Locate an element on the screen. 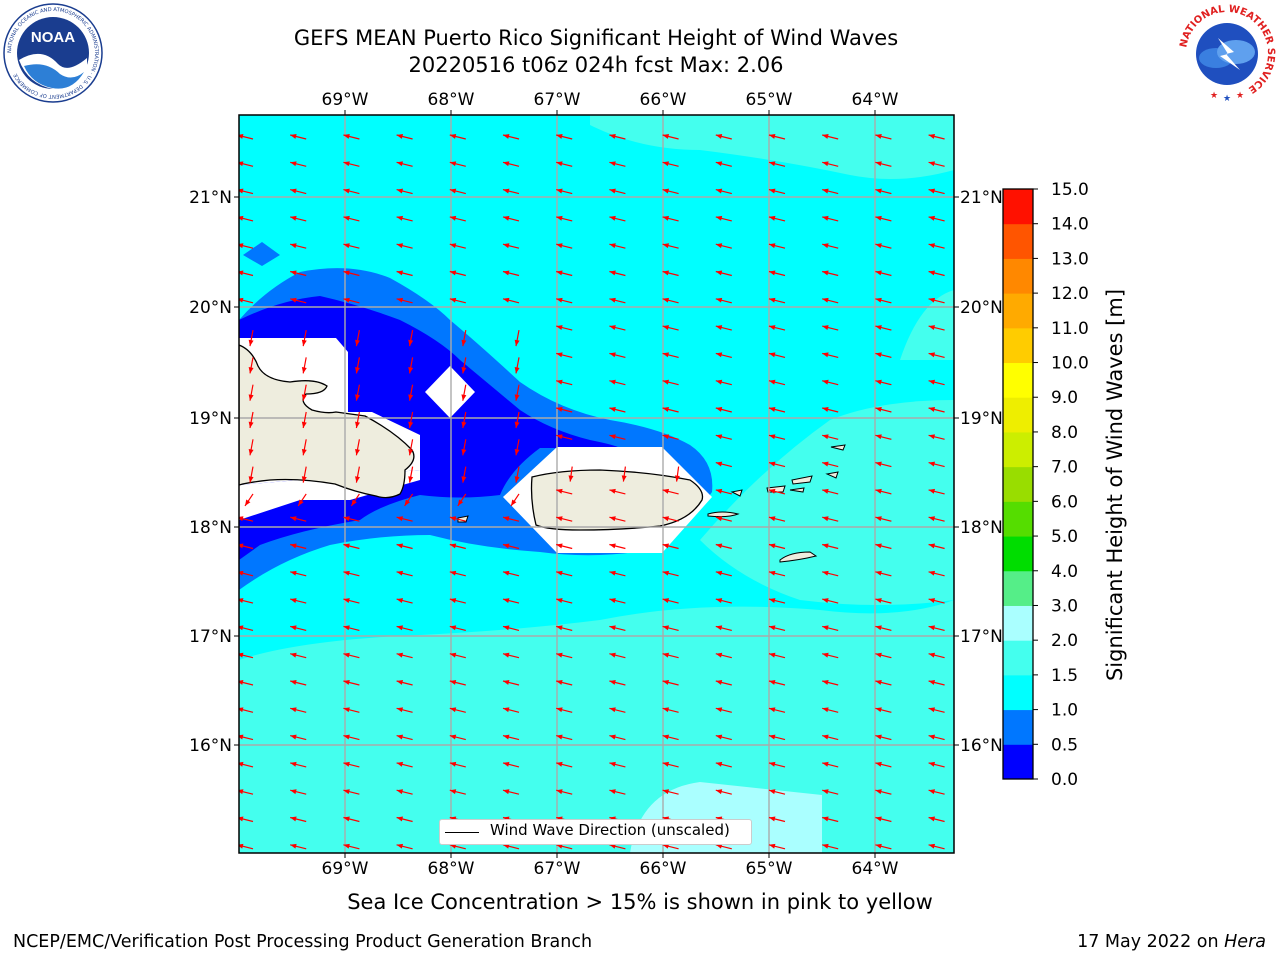  lon-label-top: 68°W is located at coordinates (451, 100).